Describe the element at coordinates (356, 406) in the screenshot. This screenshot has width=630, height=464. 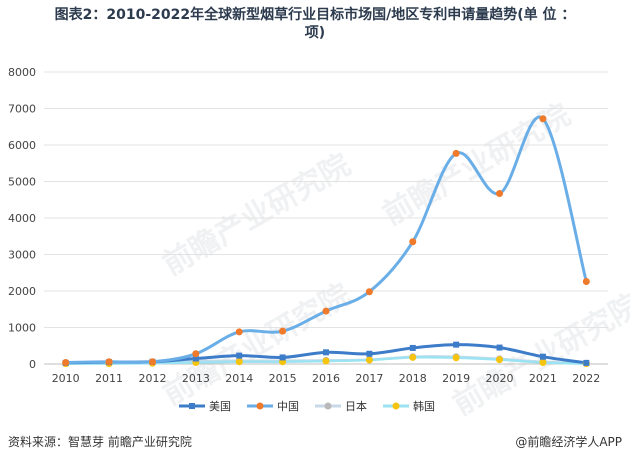
I see `legend-label: 日本` at that location.